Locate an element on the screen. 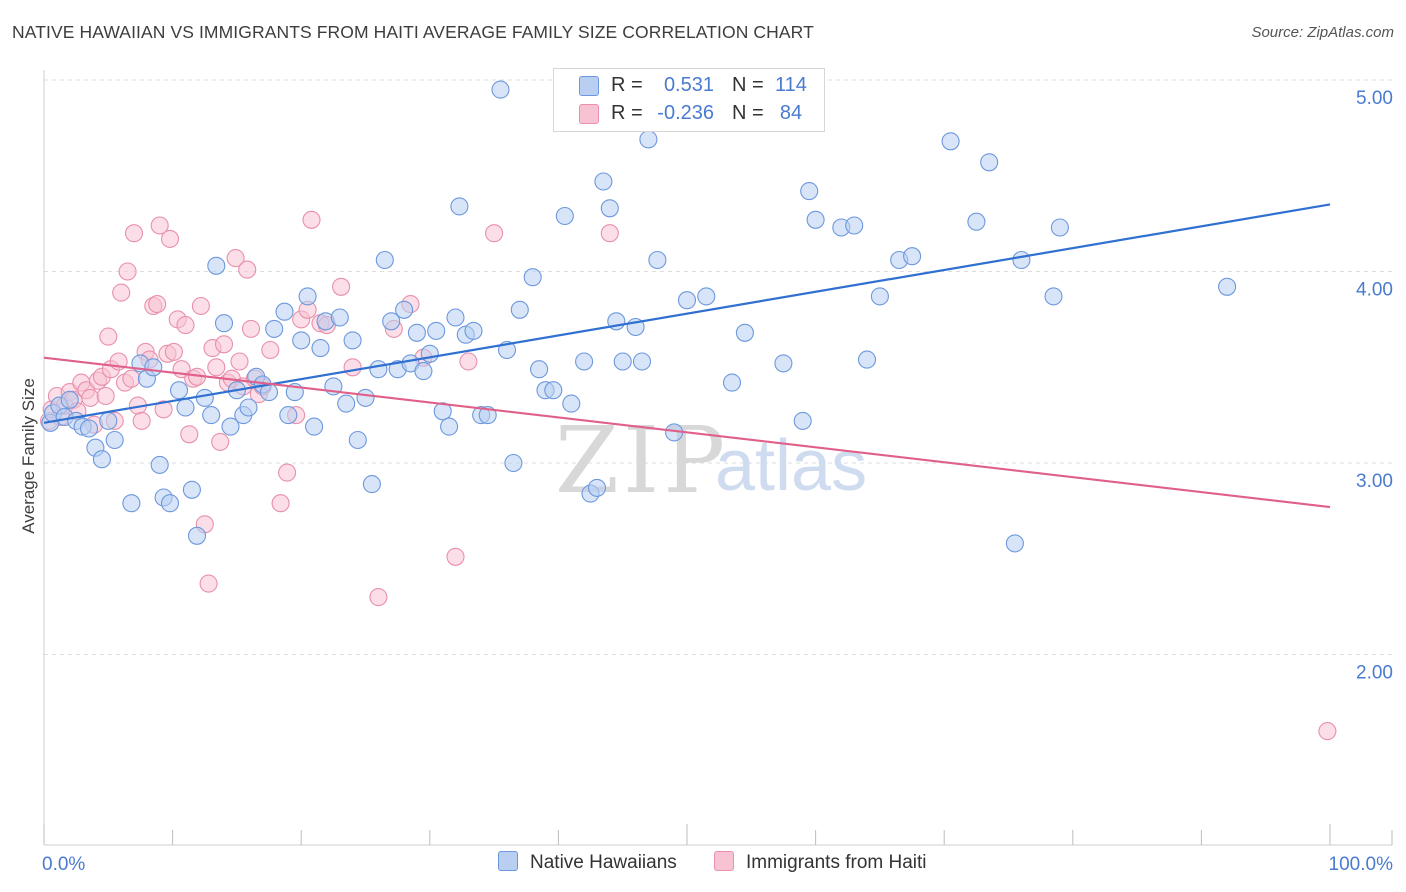 The image size is (1406, 892). y-tick-label: 2.00 is located at coordinates (1374, 673).